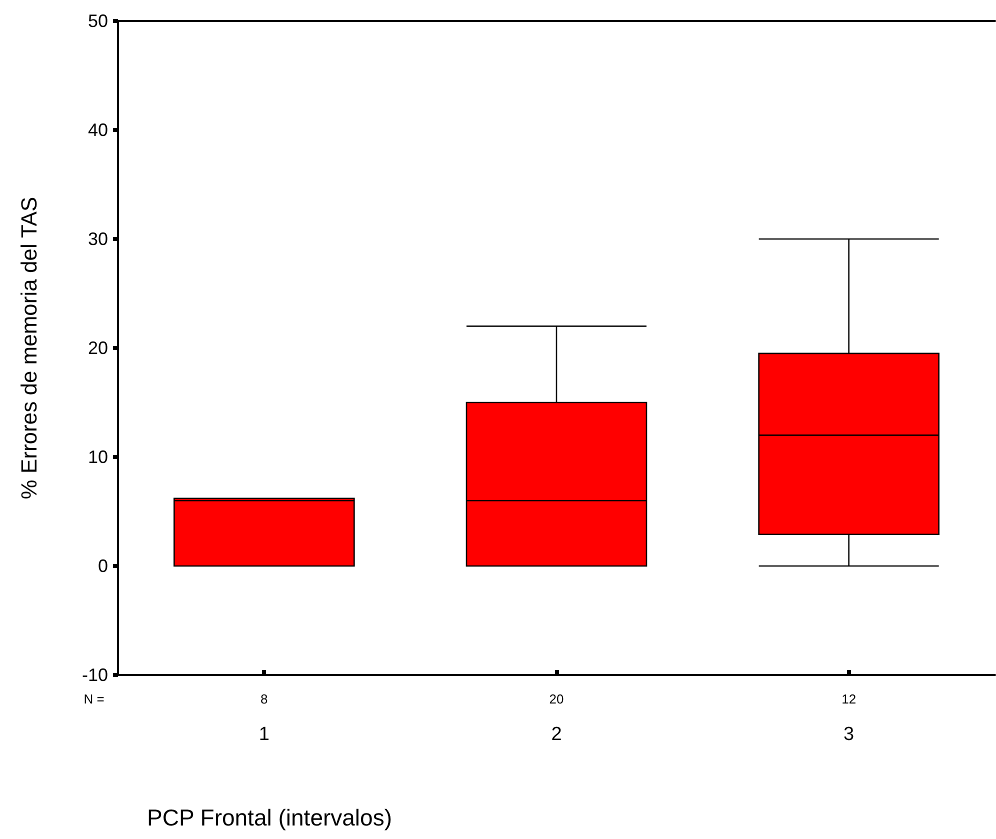 The width and height of the screenshot is (996, 839). What do you see at coordinates (98, 348) in the screenshot?
I see `y-tick-label: 20` at bounding box center [98, 348].